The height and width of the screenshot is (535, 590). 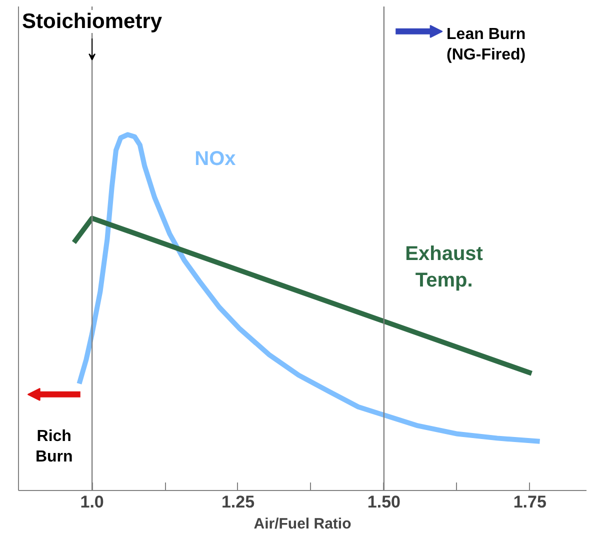 I want to click on x-tick-label: 1.25, so click(x=238, y=502).